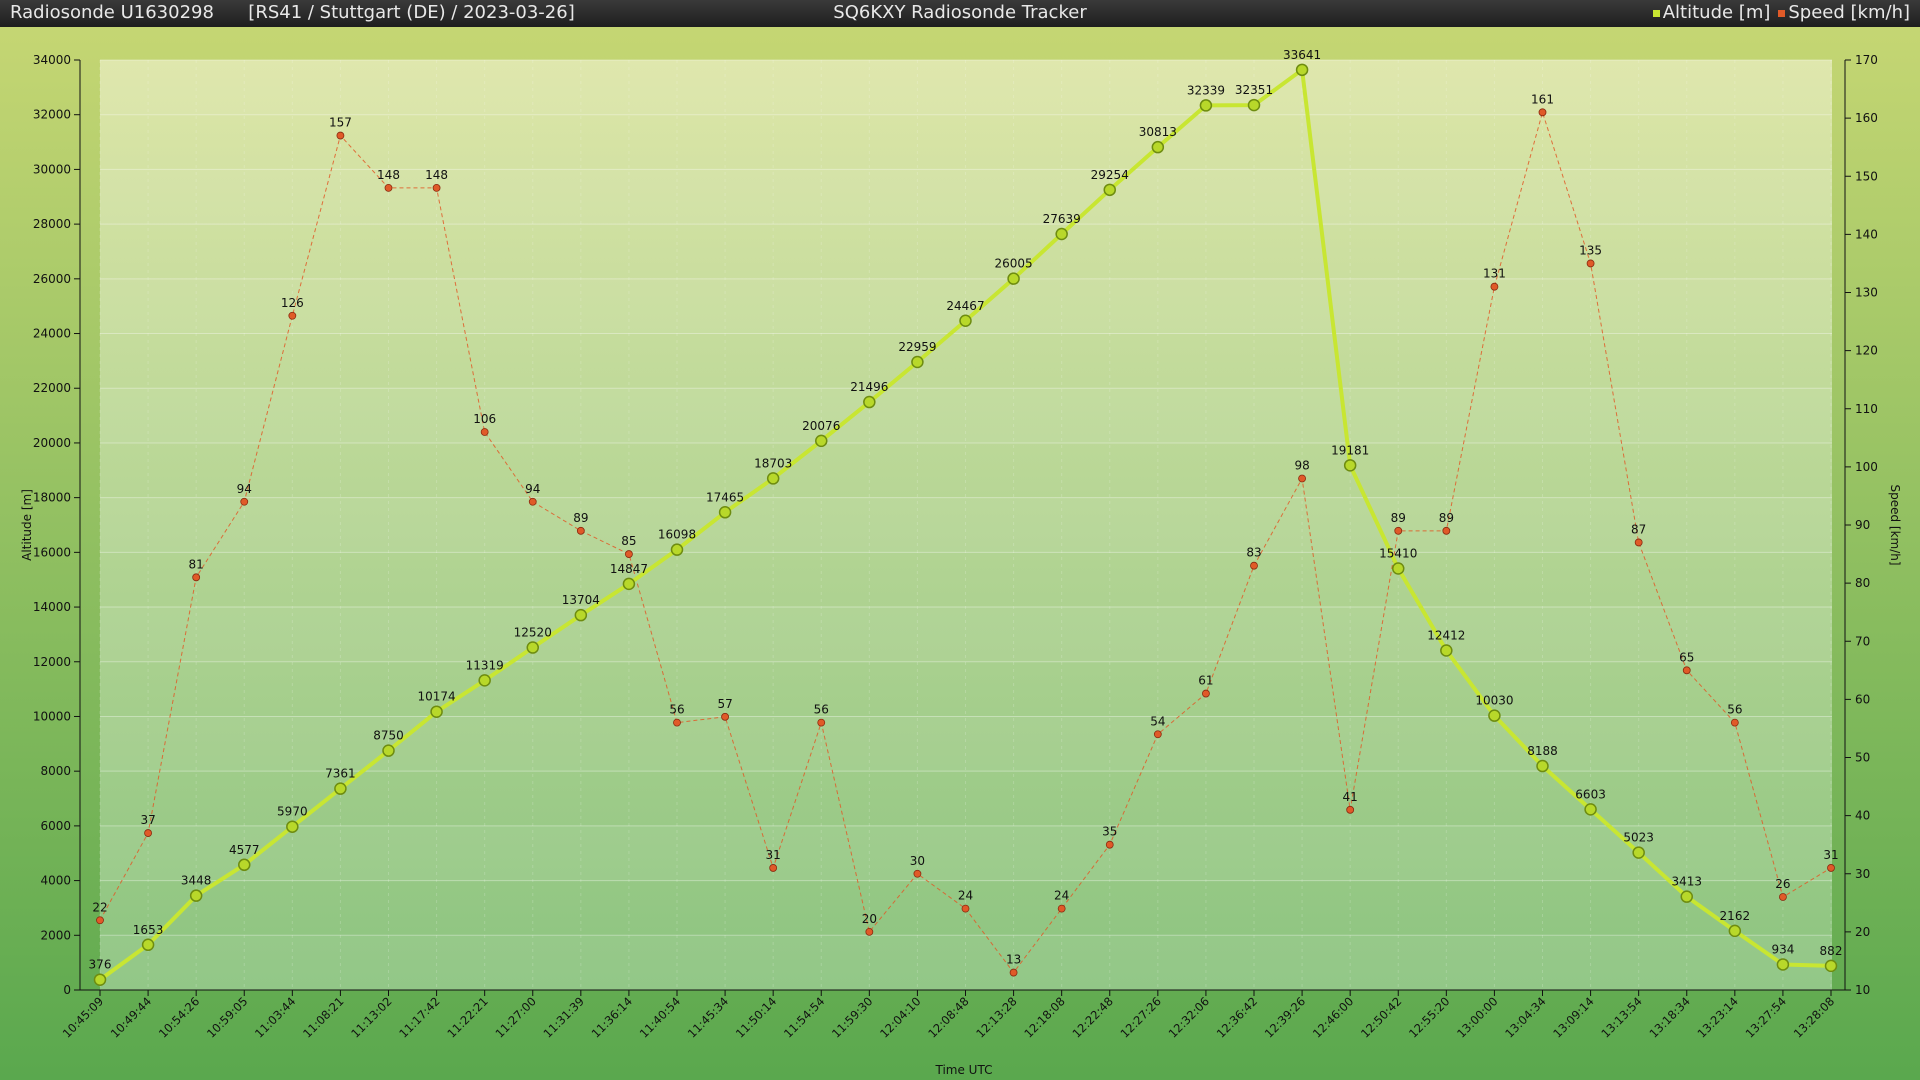 The width and height of the screenshot is (1920, 1080). What do you see at coordinates (148, 930) in the screenshot?
I see `altitude-data-label: 1653` at bounding box center [148, 930].